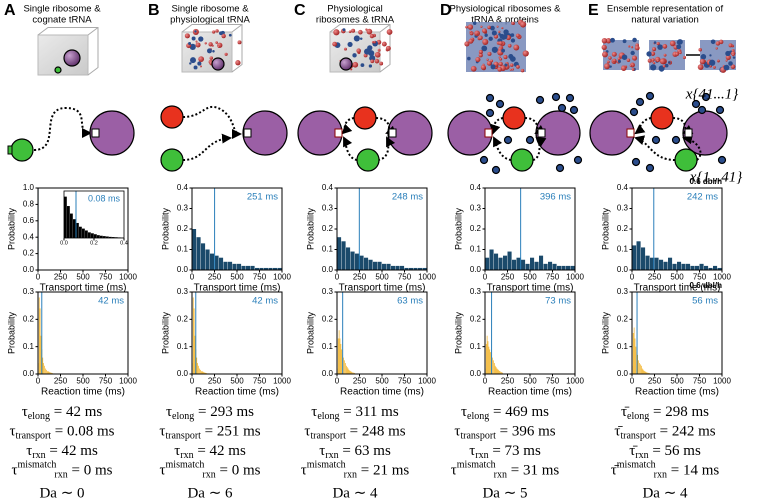  Describe the element at coordinates (405, 381) in the screenshot. I see `x-tick-label: 750` at that location.